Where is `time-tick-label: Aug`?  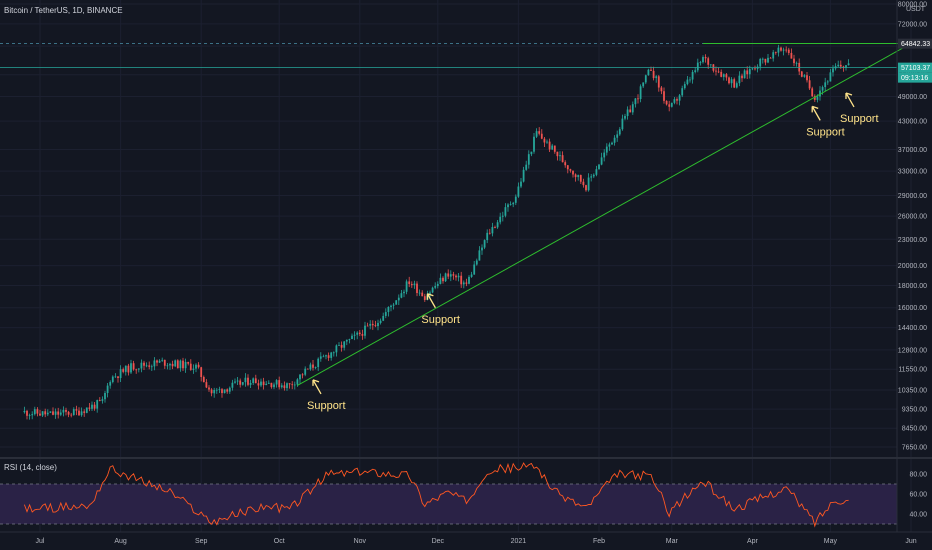
time-tick-label: Aug is located at coordinates (120, 541).